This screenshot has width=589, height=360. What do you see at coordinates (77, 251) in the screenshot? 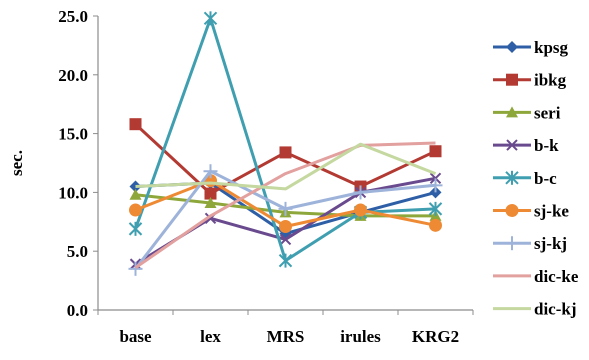
I see `y-tick-label: 5.0` at bounding box center [77, 251].